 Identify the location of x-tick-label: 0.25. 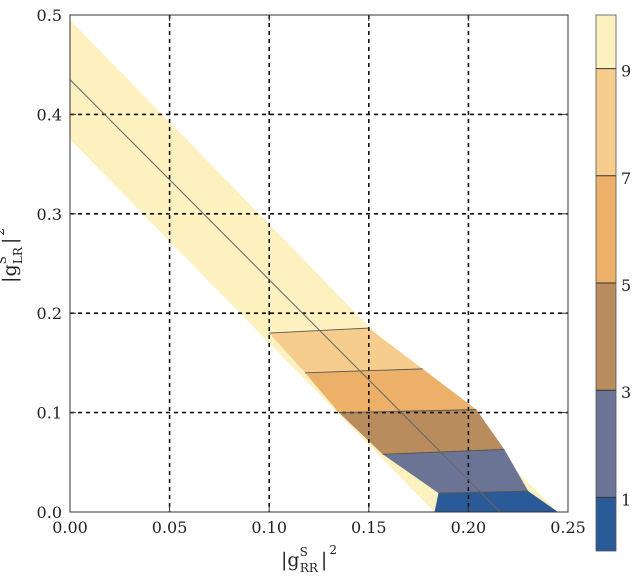
(568, 527).